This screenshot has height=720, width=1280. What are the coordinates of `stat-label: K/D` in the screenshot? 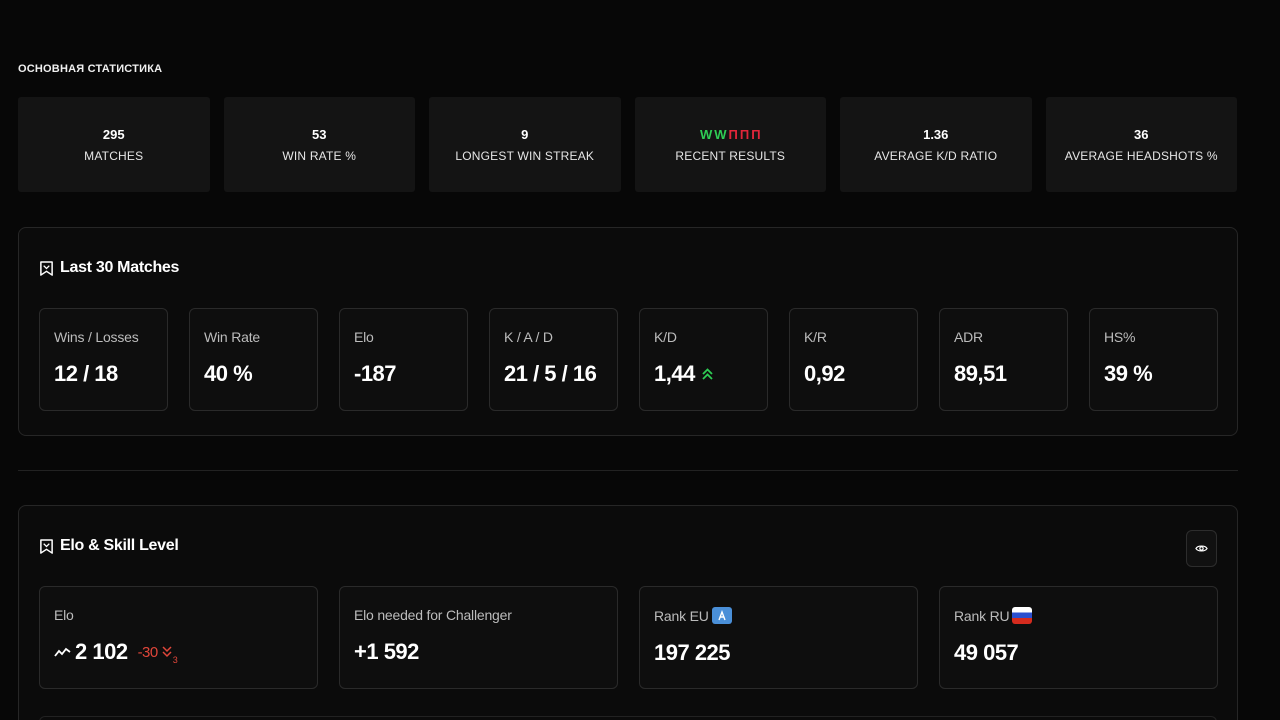 It's located at (665, 337).